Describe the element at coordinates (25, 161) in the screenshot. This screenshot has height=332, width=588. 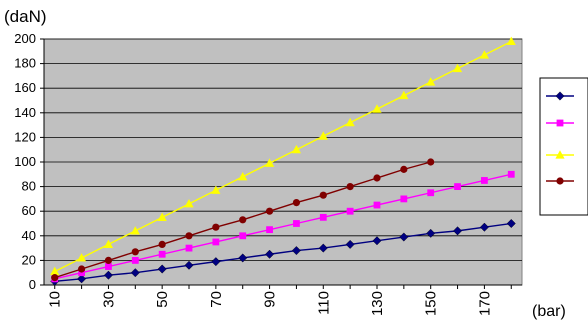
I see `y-tick-label-100: 100` at that location.